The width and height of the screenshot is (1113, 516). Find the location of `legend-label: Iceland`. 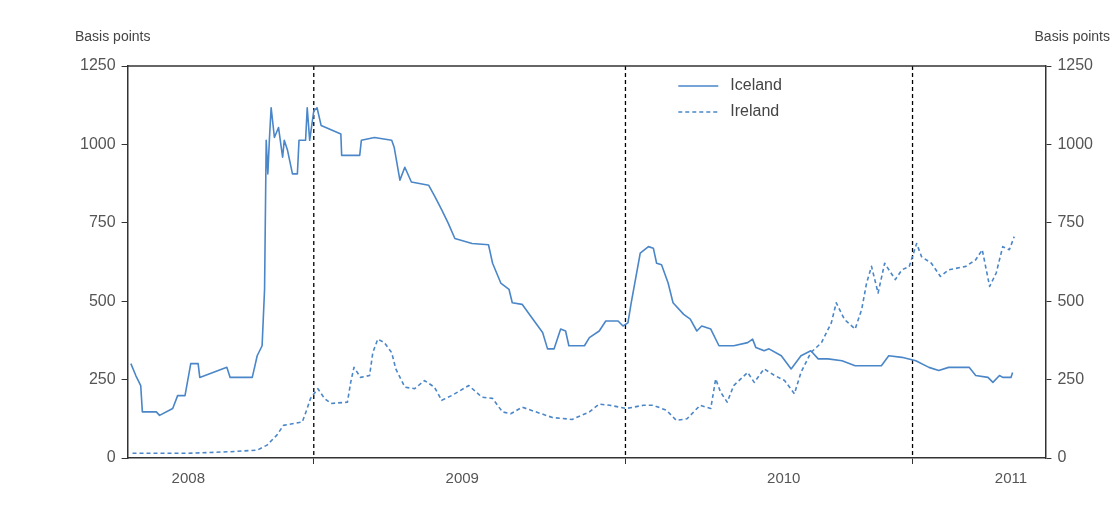

legend-label: Iceland is located at coordinates (756, 85).